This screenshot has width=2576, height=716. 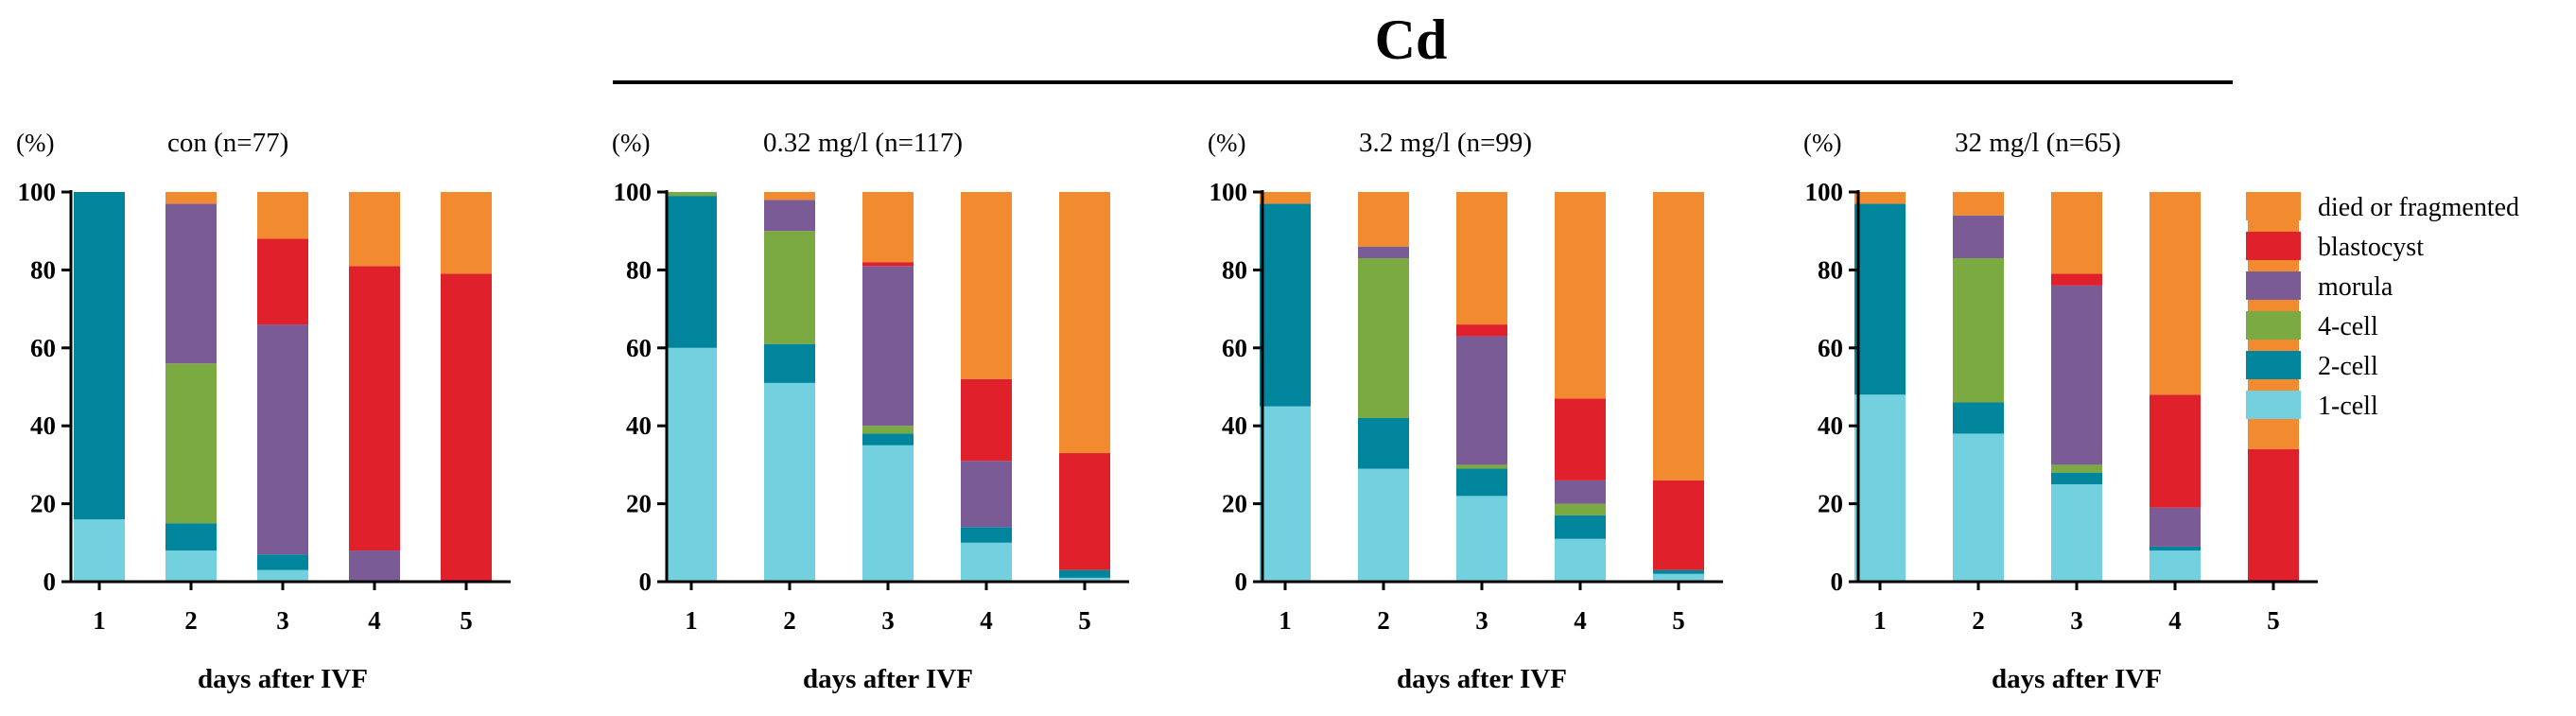 What do you see at coordinates (2418, 208) in the screenshot?
I see `legend-label: died or fragmented` at bounding box center [2418, 208].